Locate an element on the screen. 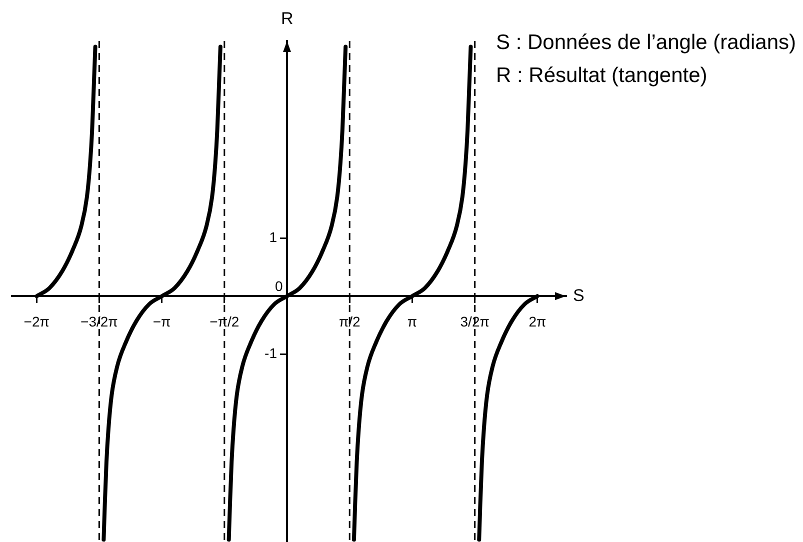 The image size is (803, 542). y-tick-label: -1 is located at coordinates (271, 352).